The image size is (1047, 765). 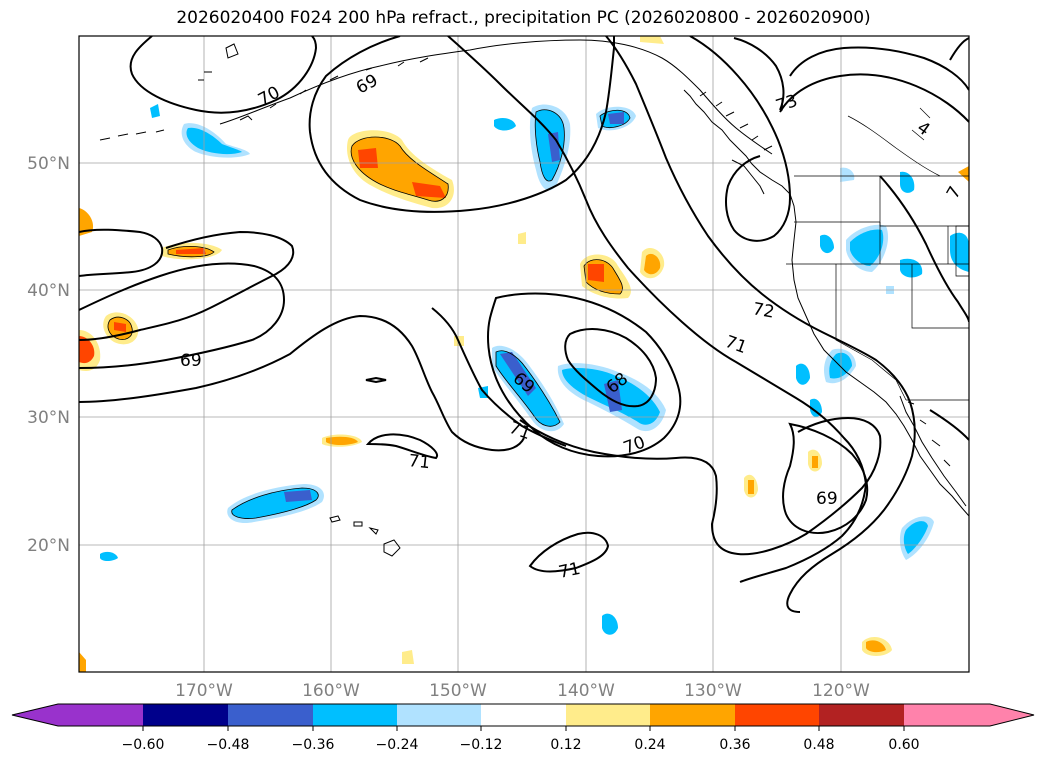 What do you see at coordinates (331, 691) in the screenshot?
I see `longitude-label: 160°W` at bounding box center [331, 691].